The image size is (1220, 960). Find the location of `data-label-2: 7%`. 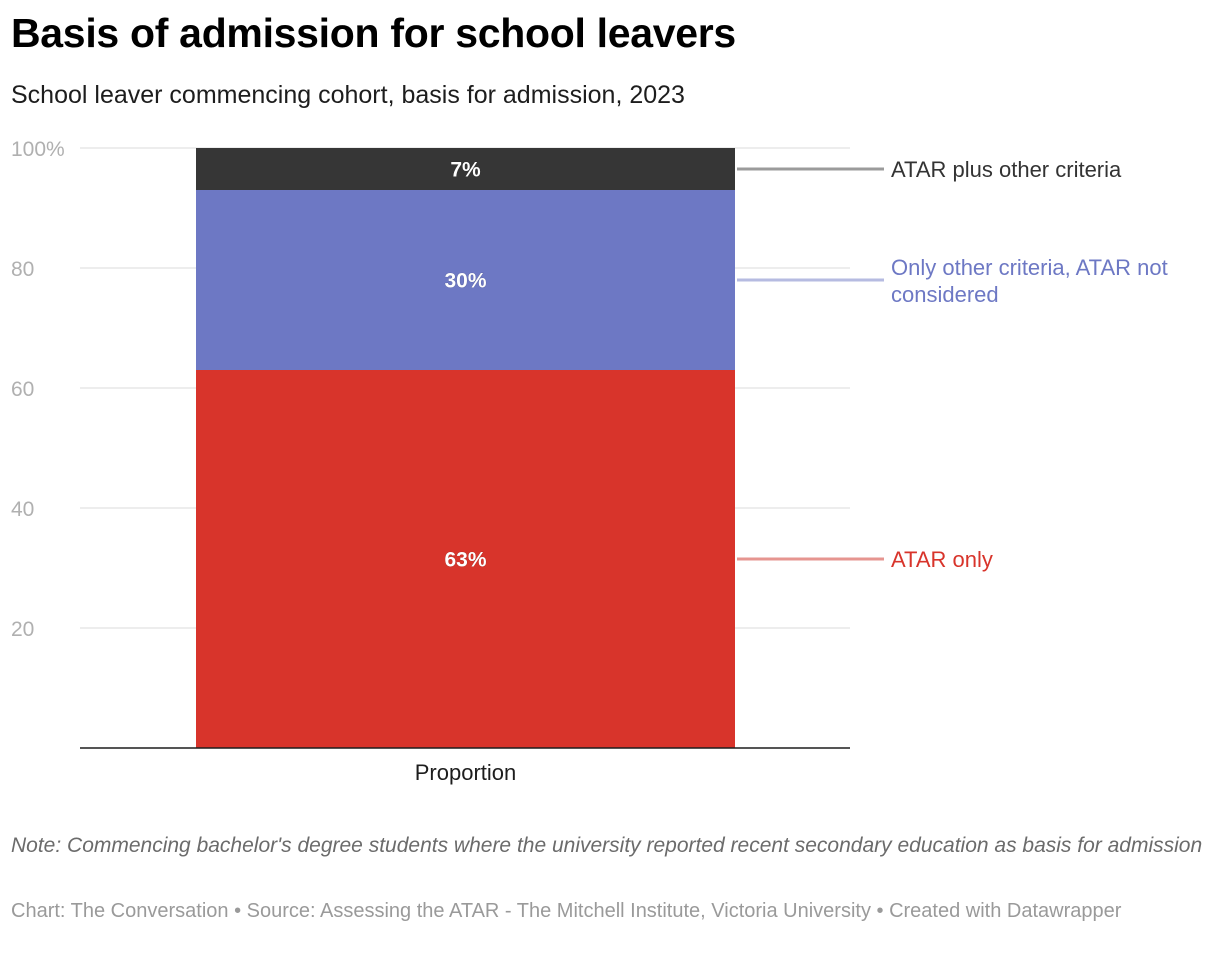

data-label-2: 7% is located at coordinates (465, 170).